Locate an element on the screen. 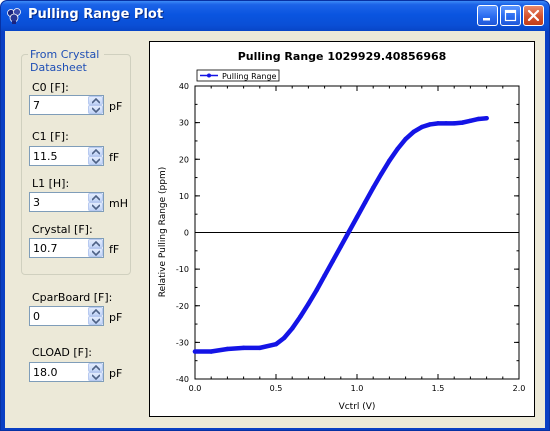 The width and height of the screenshot is (550, 431). l1-unit: mH is located at coordinates (118, 203).